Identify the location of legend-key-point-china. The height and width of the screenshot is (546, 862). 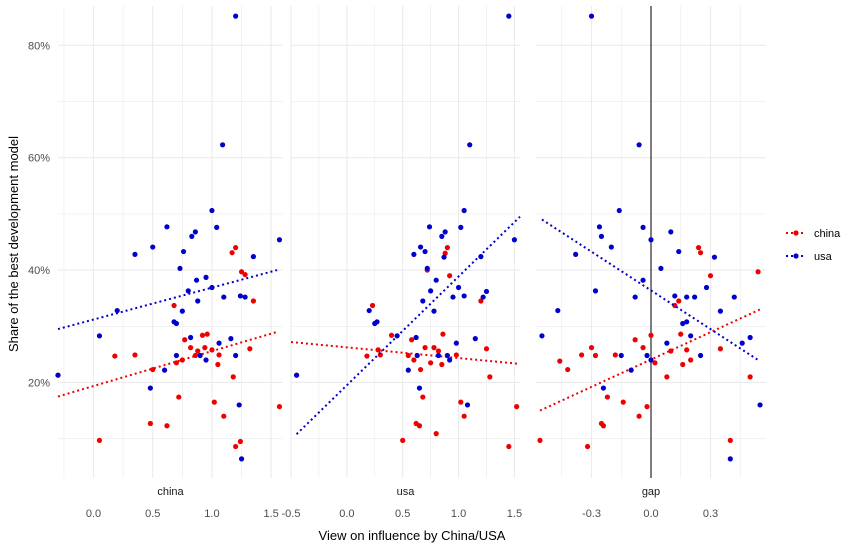
(796, 233).